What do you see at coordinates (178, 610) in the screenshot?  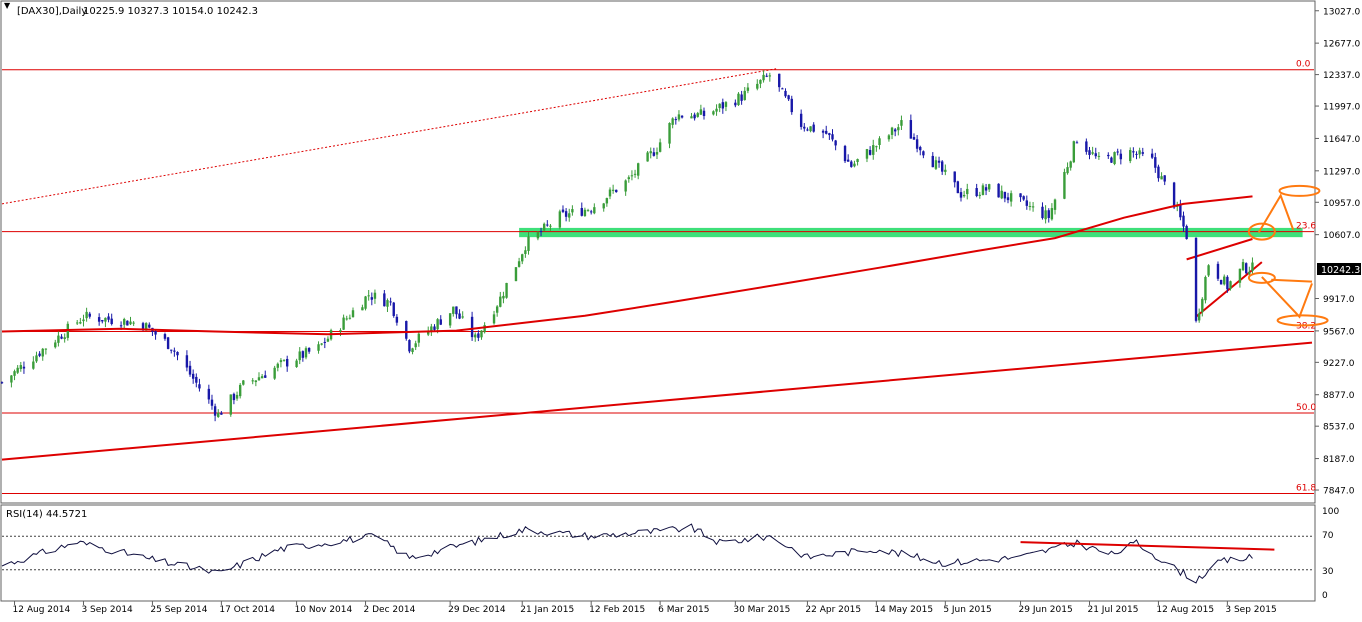 I see `time-axis-label: 25 Sep 2014` at bounding box center [178, 610].